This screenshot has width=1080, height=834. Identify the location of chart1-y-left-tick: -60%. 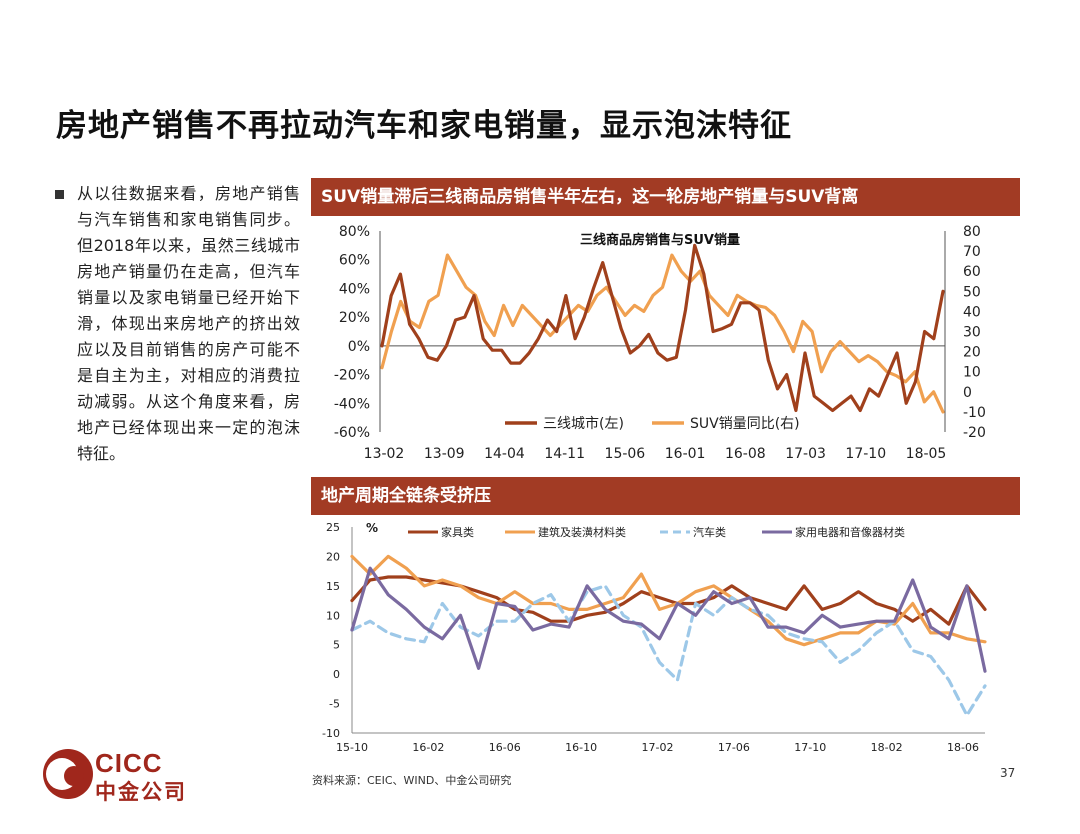
(352, 433).